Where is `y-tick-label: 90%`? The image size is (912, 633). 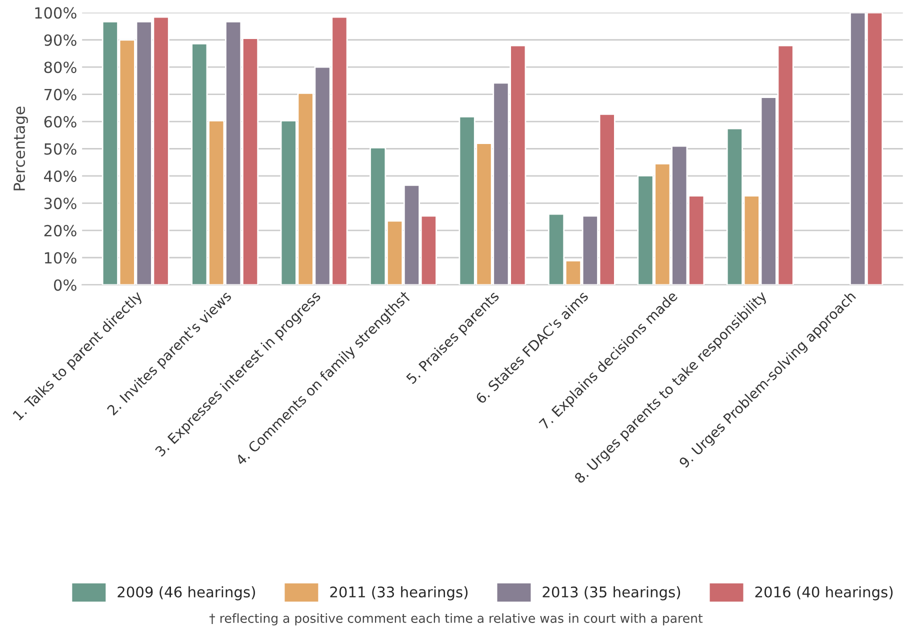
y-tick-label: 90% is located at coordinates (60, 40).